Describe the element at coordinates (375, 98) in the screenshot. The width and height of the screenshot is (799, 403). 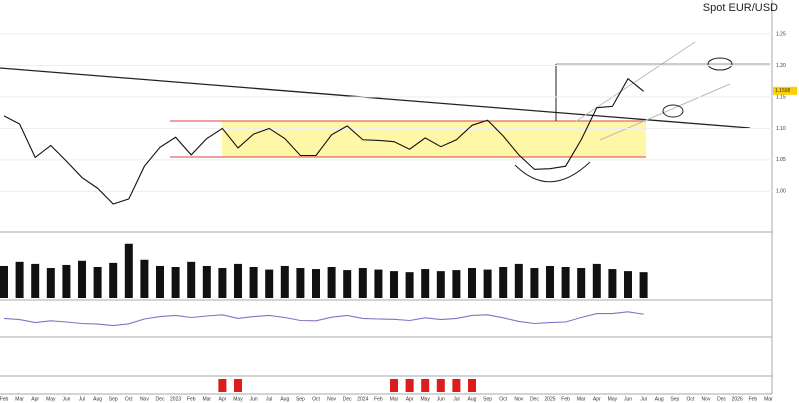
I see `trend-line` at that location.